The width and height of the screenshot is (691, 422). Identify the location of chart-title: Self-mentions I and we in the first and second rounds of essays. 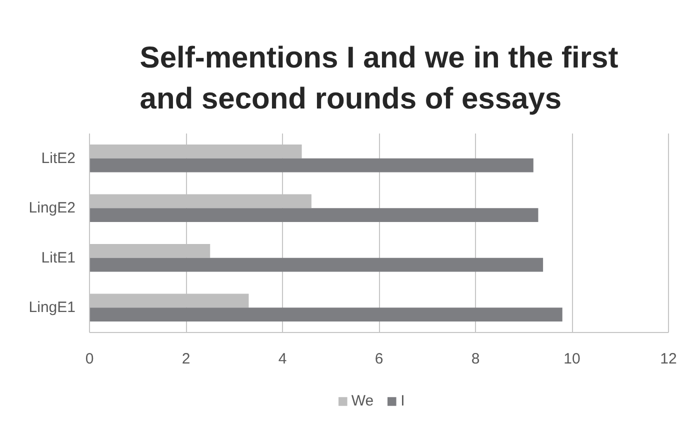
(379, 78).